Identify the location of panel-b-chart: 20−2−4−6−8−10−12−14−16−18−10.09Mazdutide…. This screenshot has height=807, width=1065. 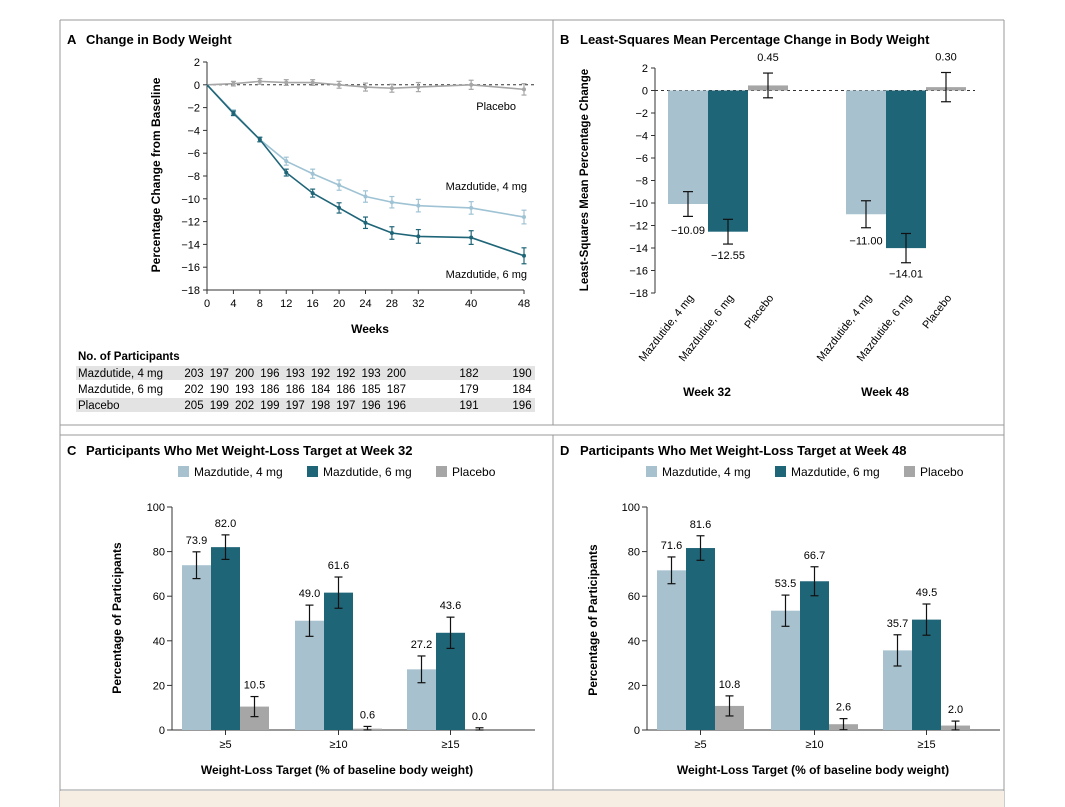
(802, 208).